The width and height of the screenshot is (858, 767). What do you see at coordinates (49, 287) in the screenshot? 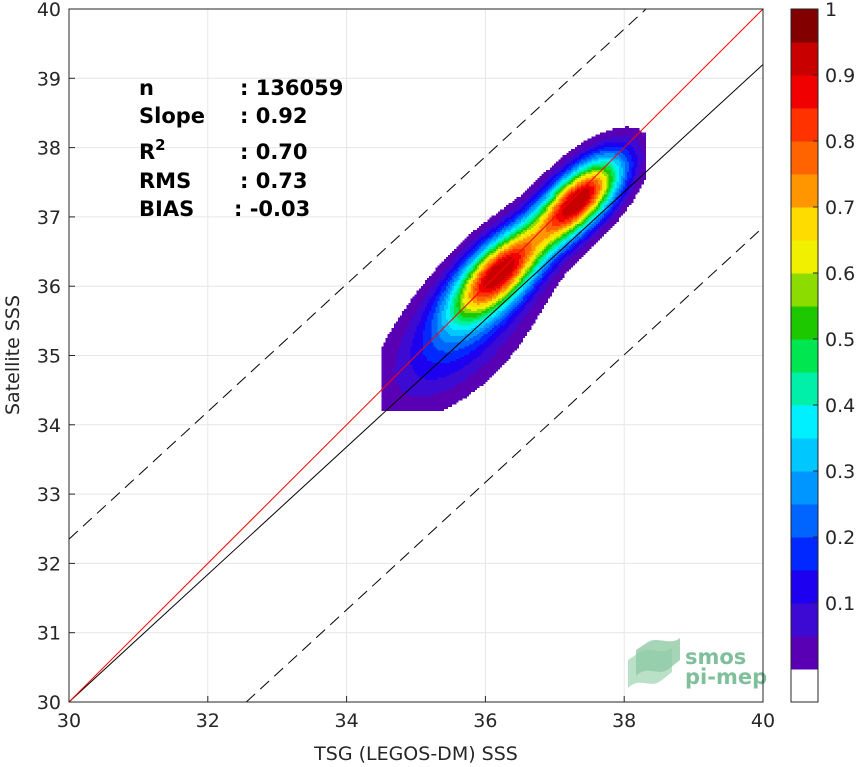
I see `y-tick-label: 36` at bounding box center [49, 287].